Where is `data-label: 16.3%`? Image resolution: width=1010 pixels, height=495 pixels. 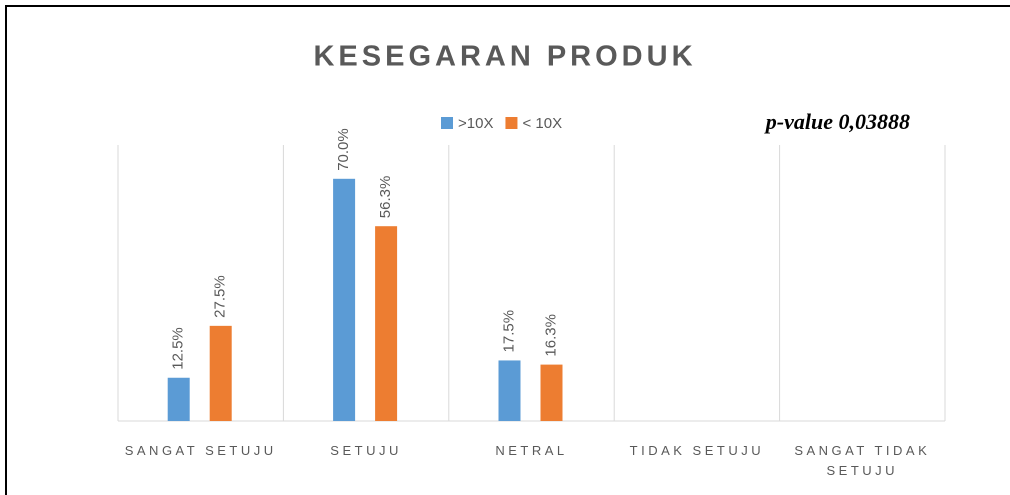 data-label: 16.3% is located at coordinates (550, 335).